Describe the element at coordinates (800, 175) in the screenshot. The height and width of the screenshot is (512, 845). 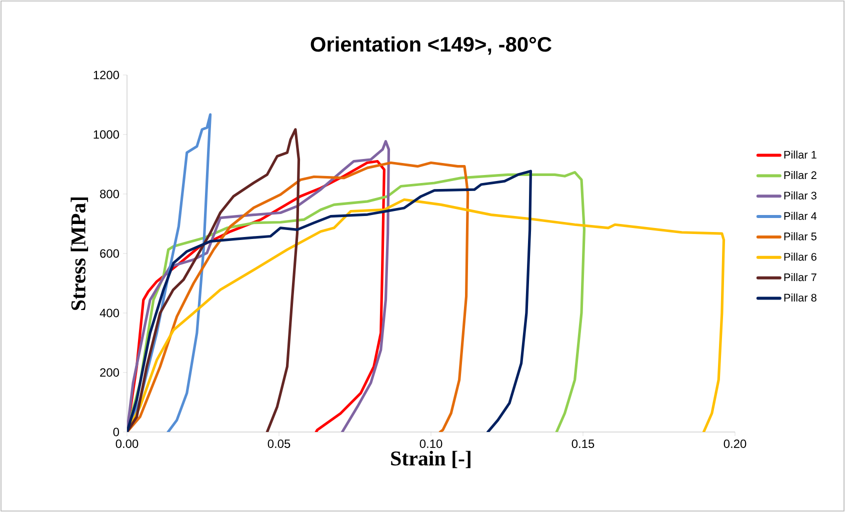
I see `legend-label: Pillar 2` at that location.